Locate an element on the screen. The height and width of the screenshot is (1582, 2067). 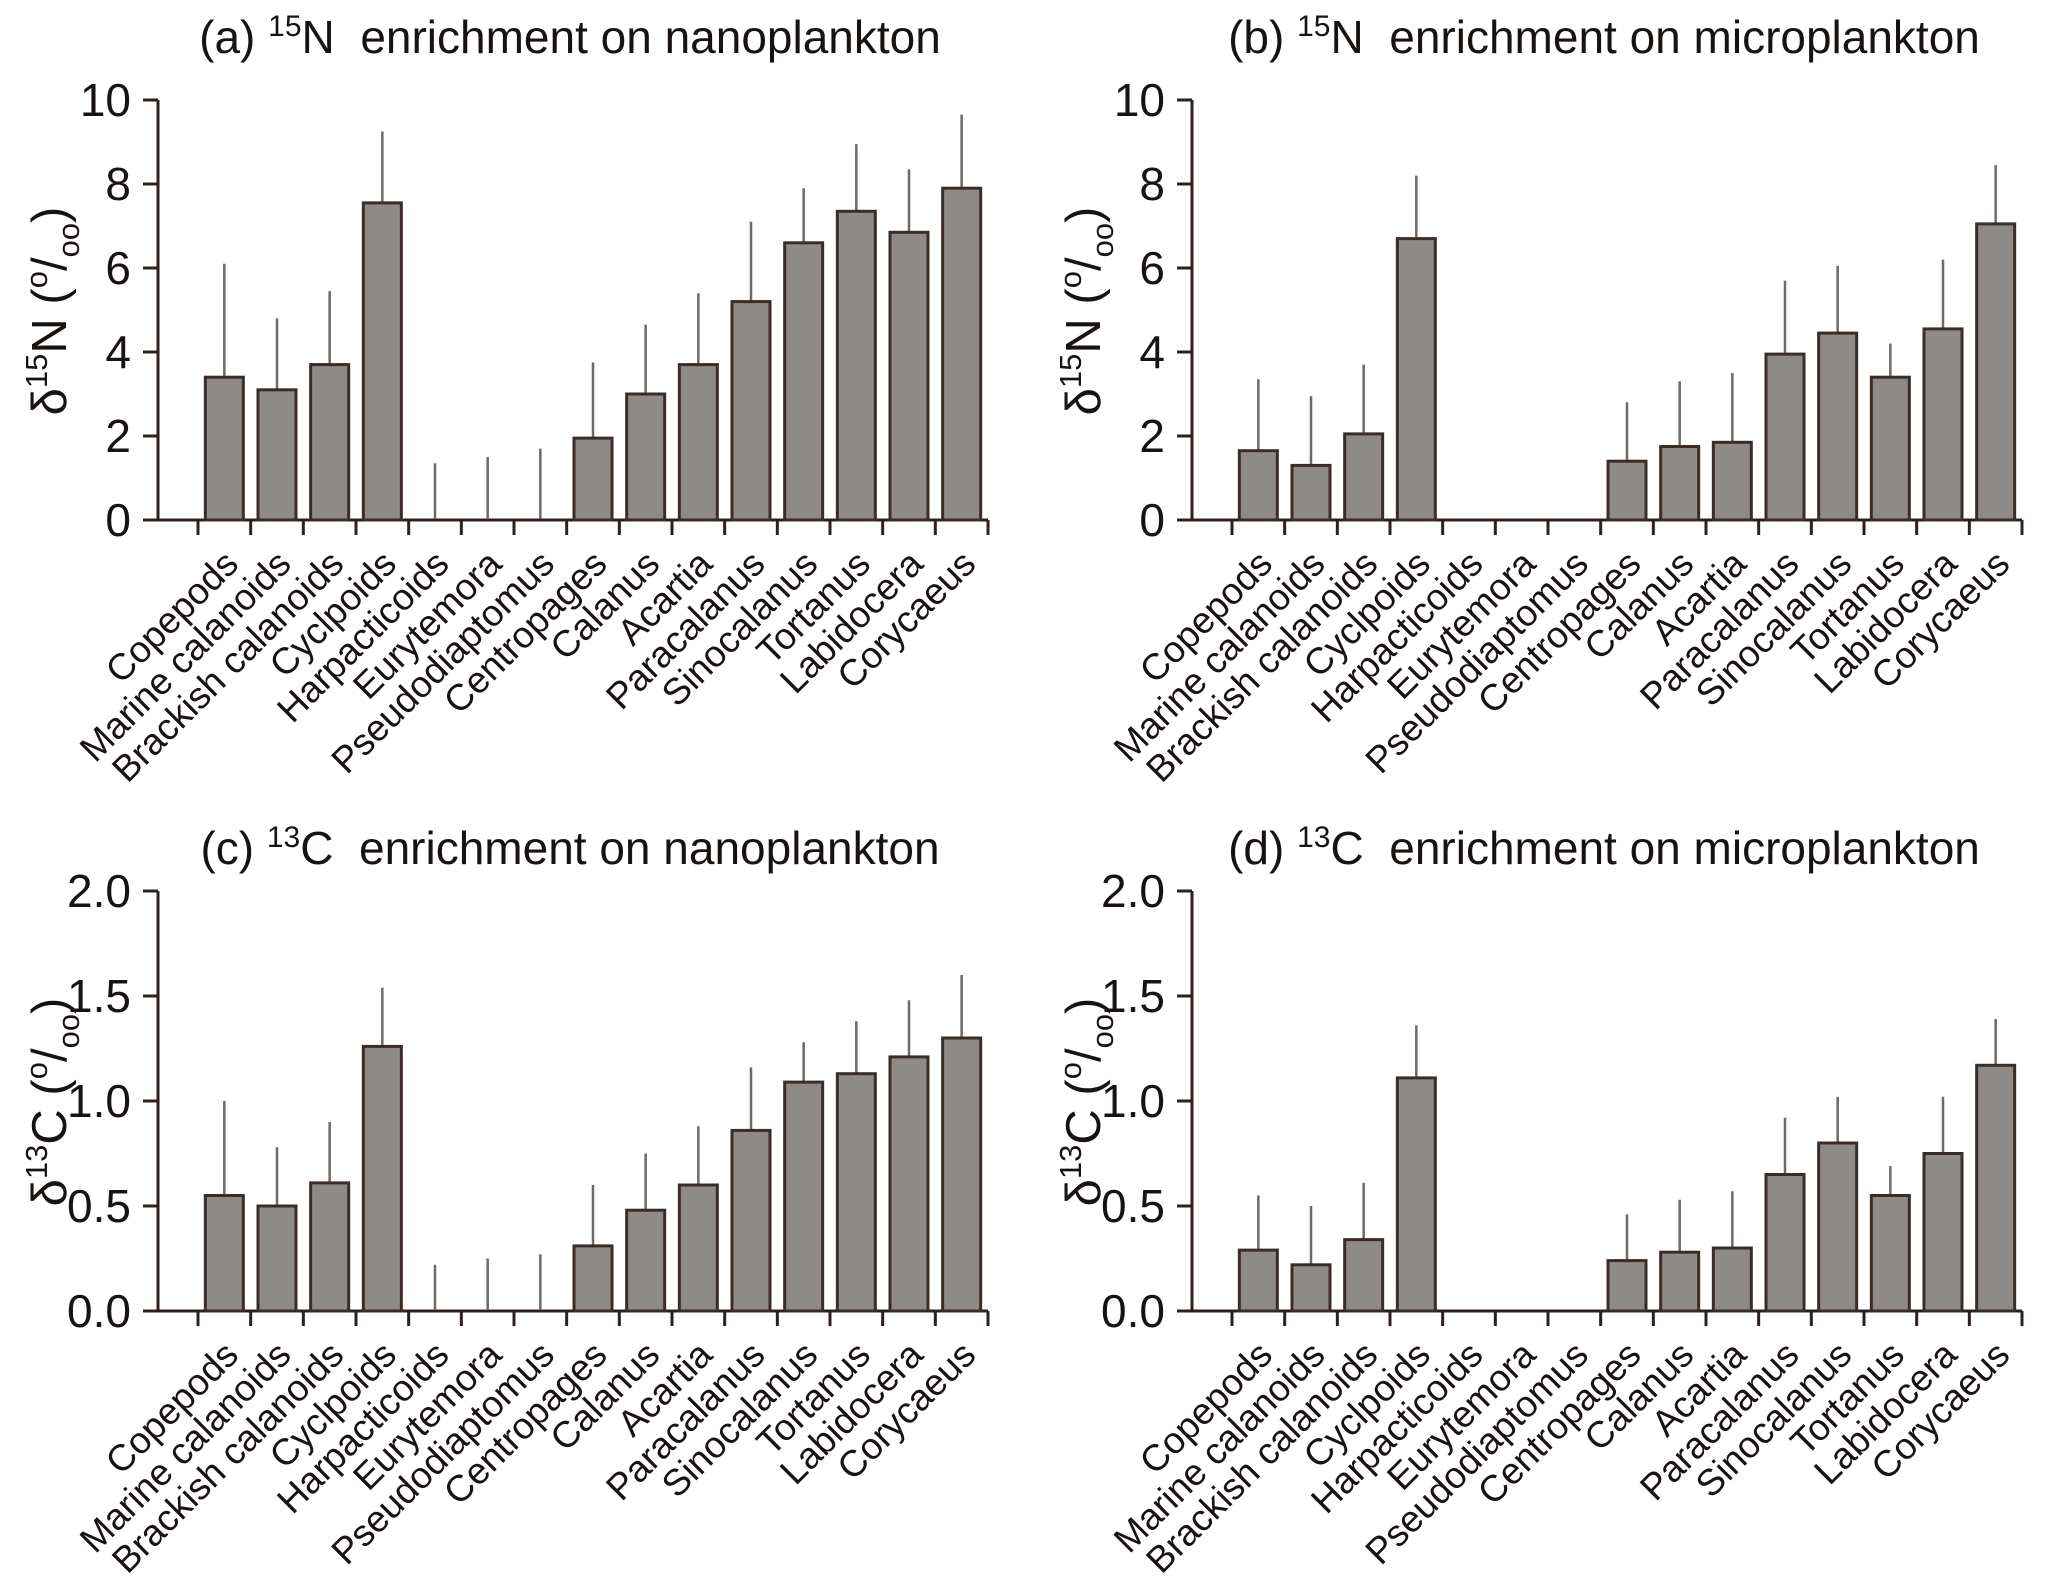
panel-d-title: (d) 13C enrichment on microplankton is located at coordinates (1604, 848).